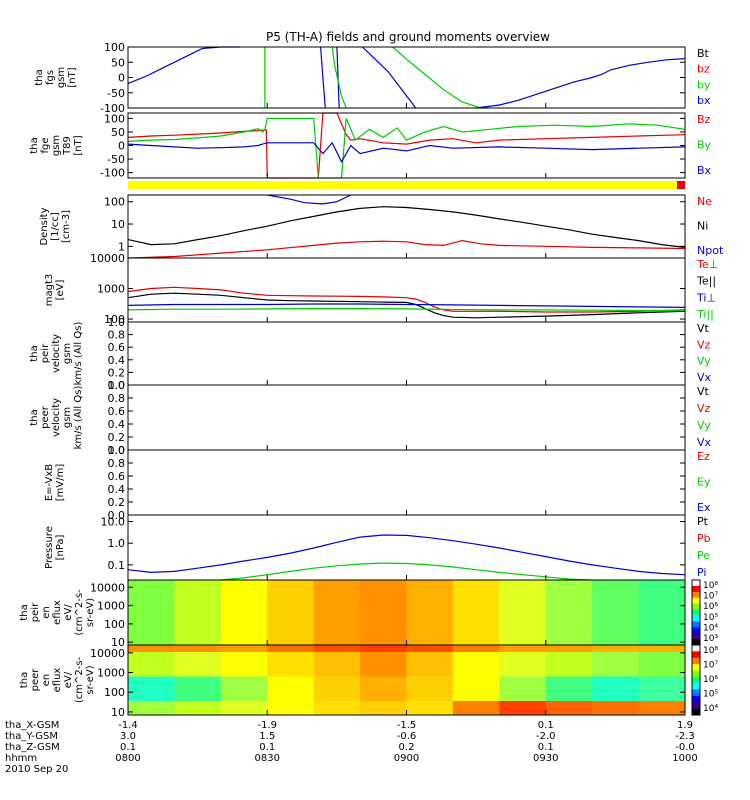 The width and height of the screenshot is (750, 800). Describe the element at coordinates (36, 769) in the screenshot. I see `date-label: 2010 Sep 20` at that location.